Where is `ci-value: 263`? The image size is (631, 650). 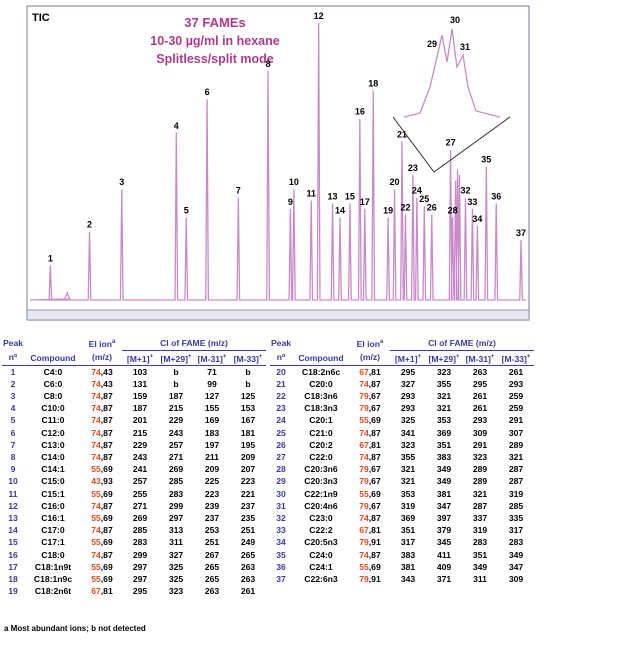 ci-value: 263 is located at coordinates (248, 579).